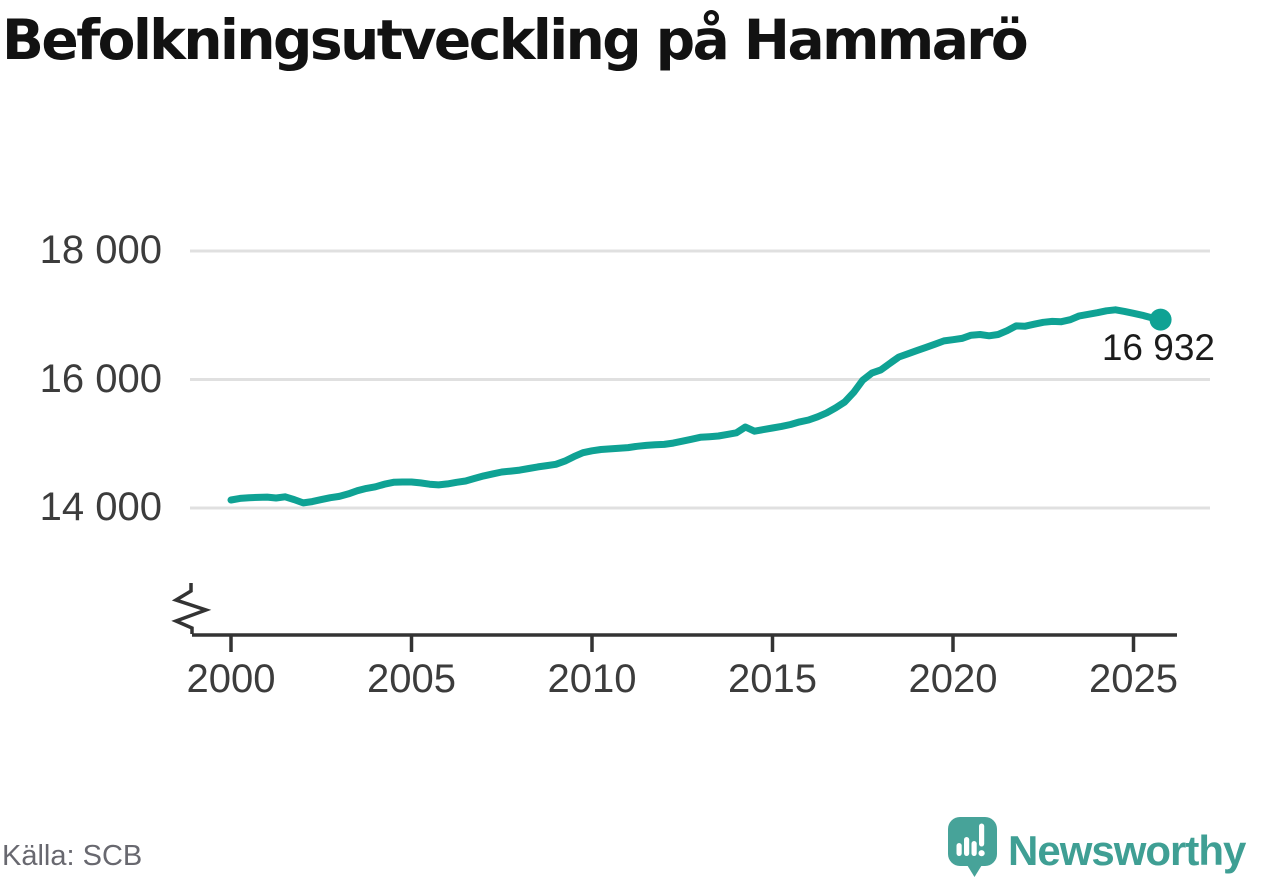  I want to click on x-tick-label: 2000, so click(231, 679).